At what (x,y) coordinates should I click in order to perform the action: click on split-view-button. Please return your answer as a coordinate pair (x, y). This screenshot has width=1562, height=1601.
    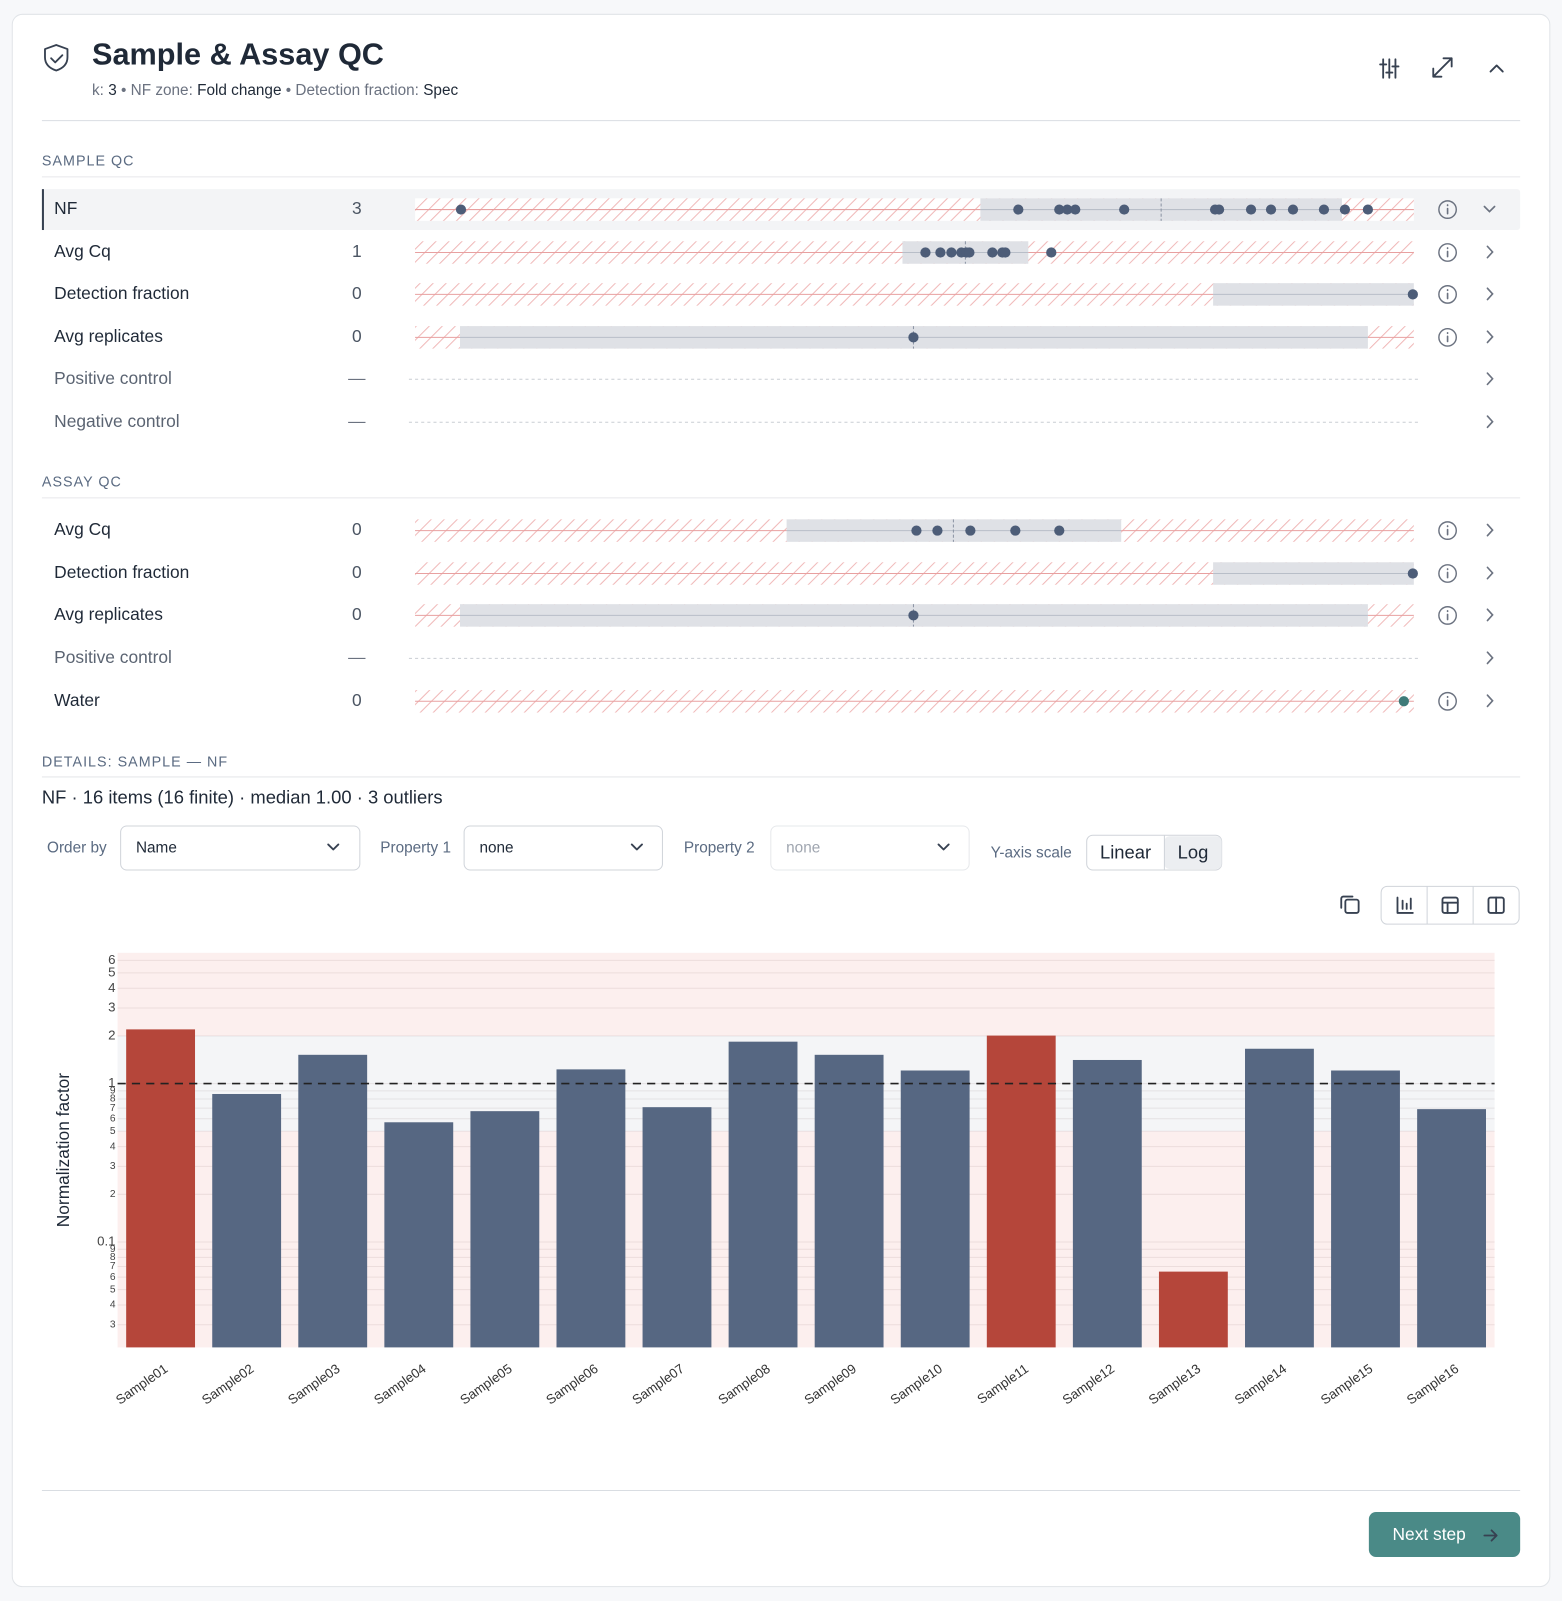
    Looking at the image, I should click on (1496, 905).